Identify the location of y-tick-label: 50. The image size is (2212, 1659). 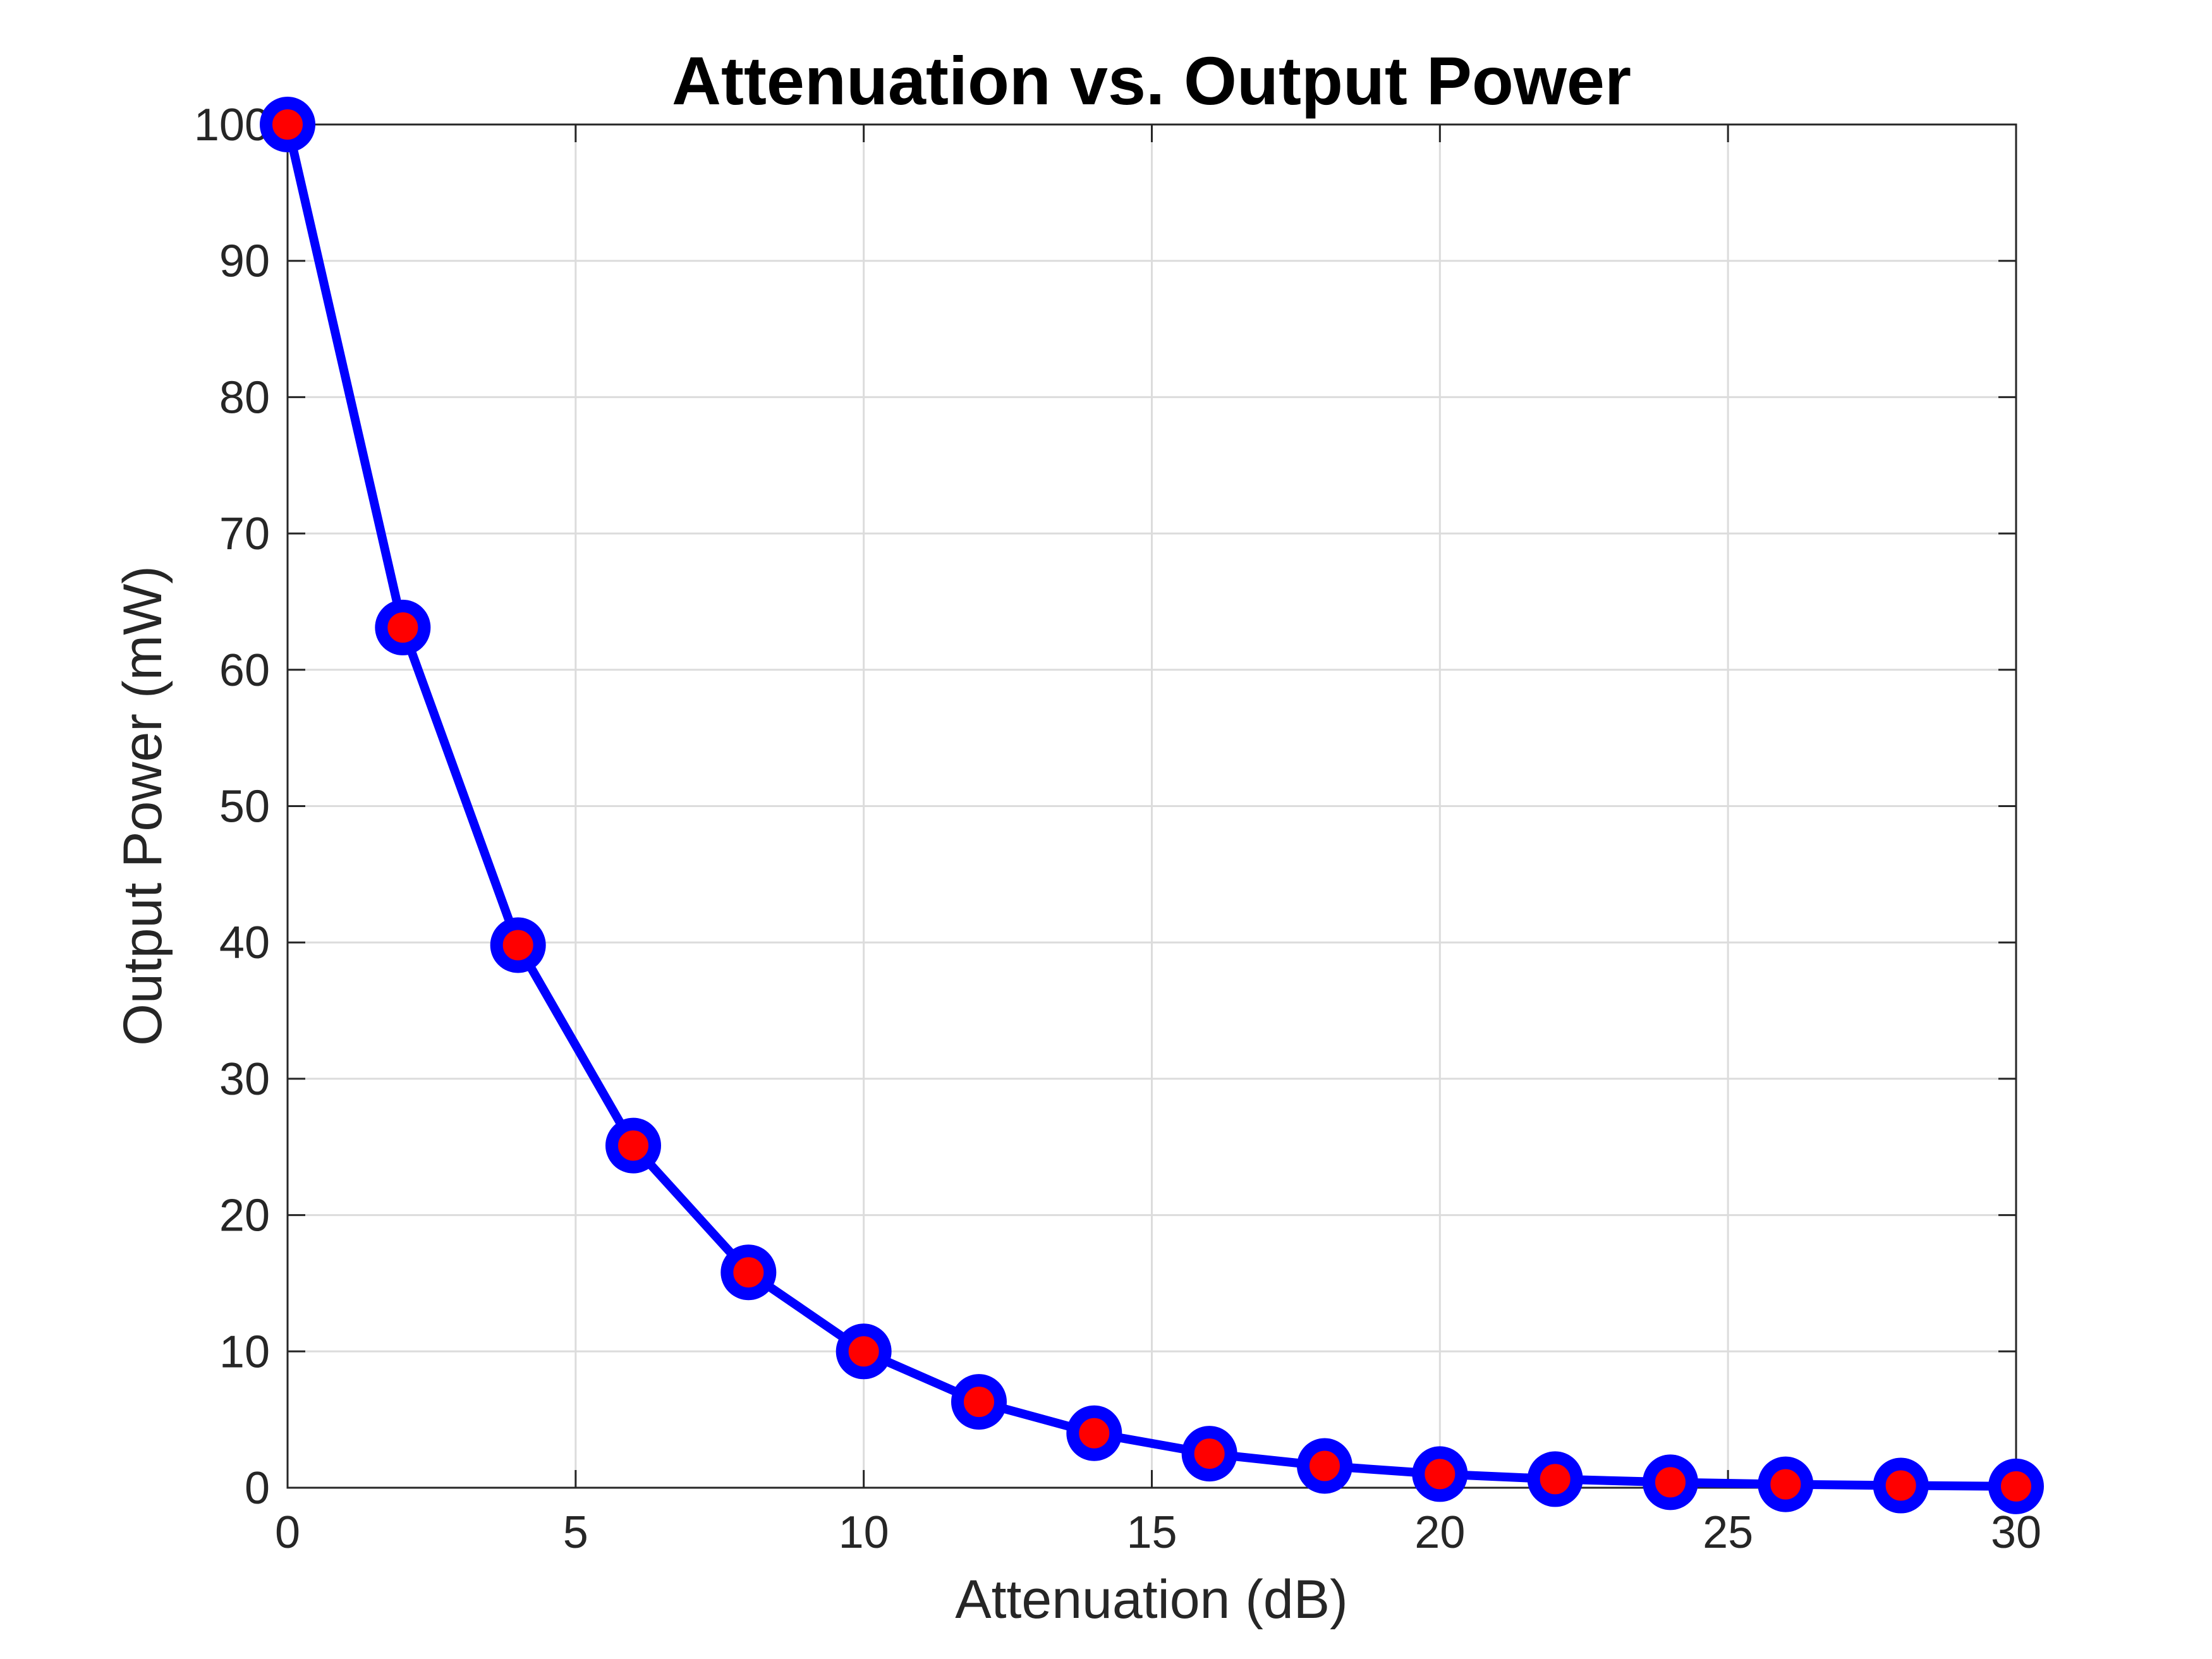
(244, 807).